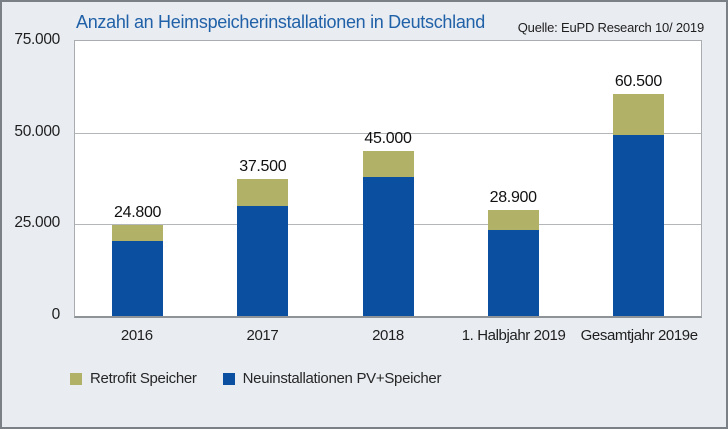 Image resolution: width=728 pixels, height=429 pixels. I want to click on gridline-50.000, so click(388, 133).